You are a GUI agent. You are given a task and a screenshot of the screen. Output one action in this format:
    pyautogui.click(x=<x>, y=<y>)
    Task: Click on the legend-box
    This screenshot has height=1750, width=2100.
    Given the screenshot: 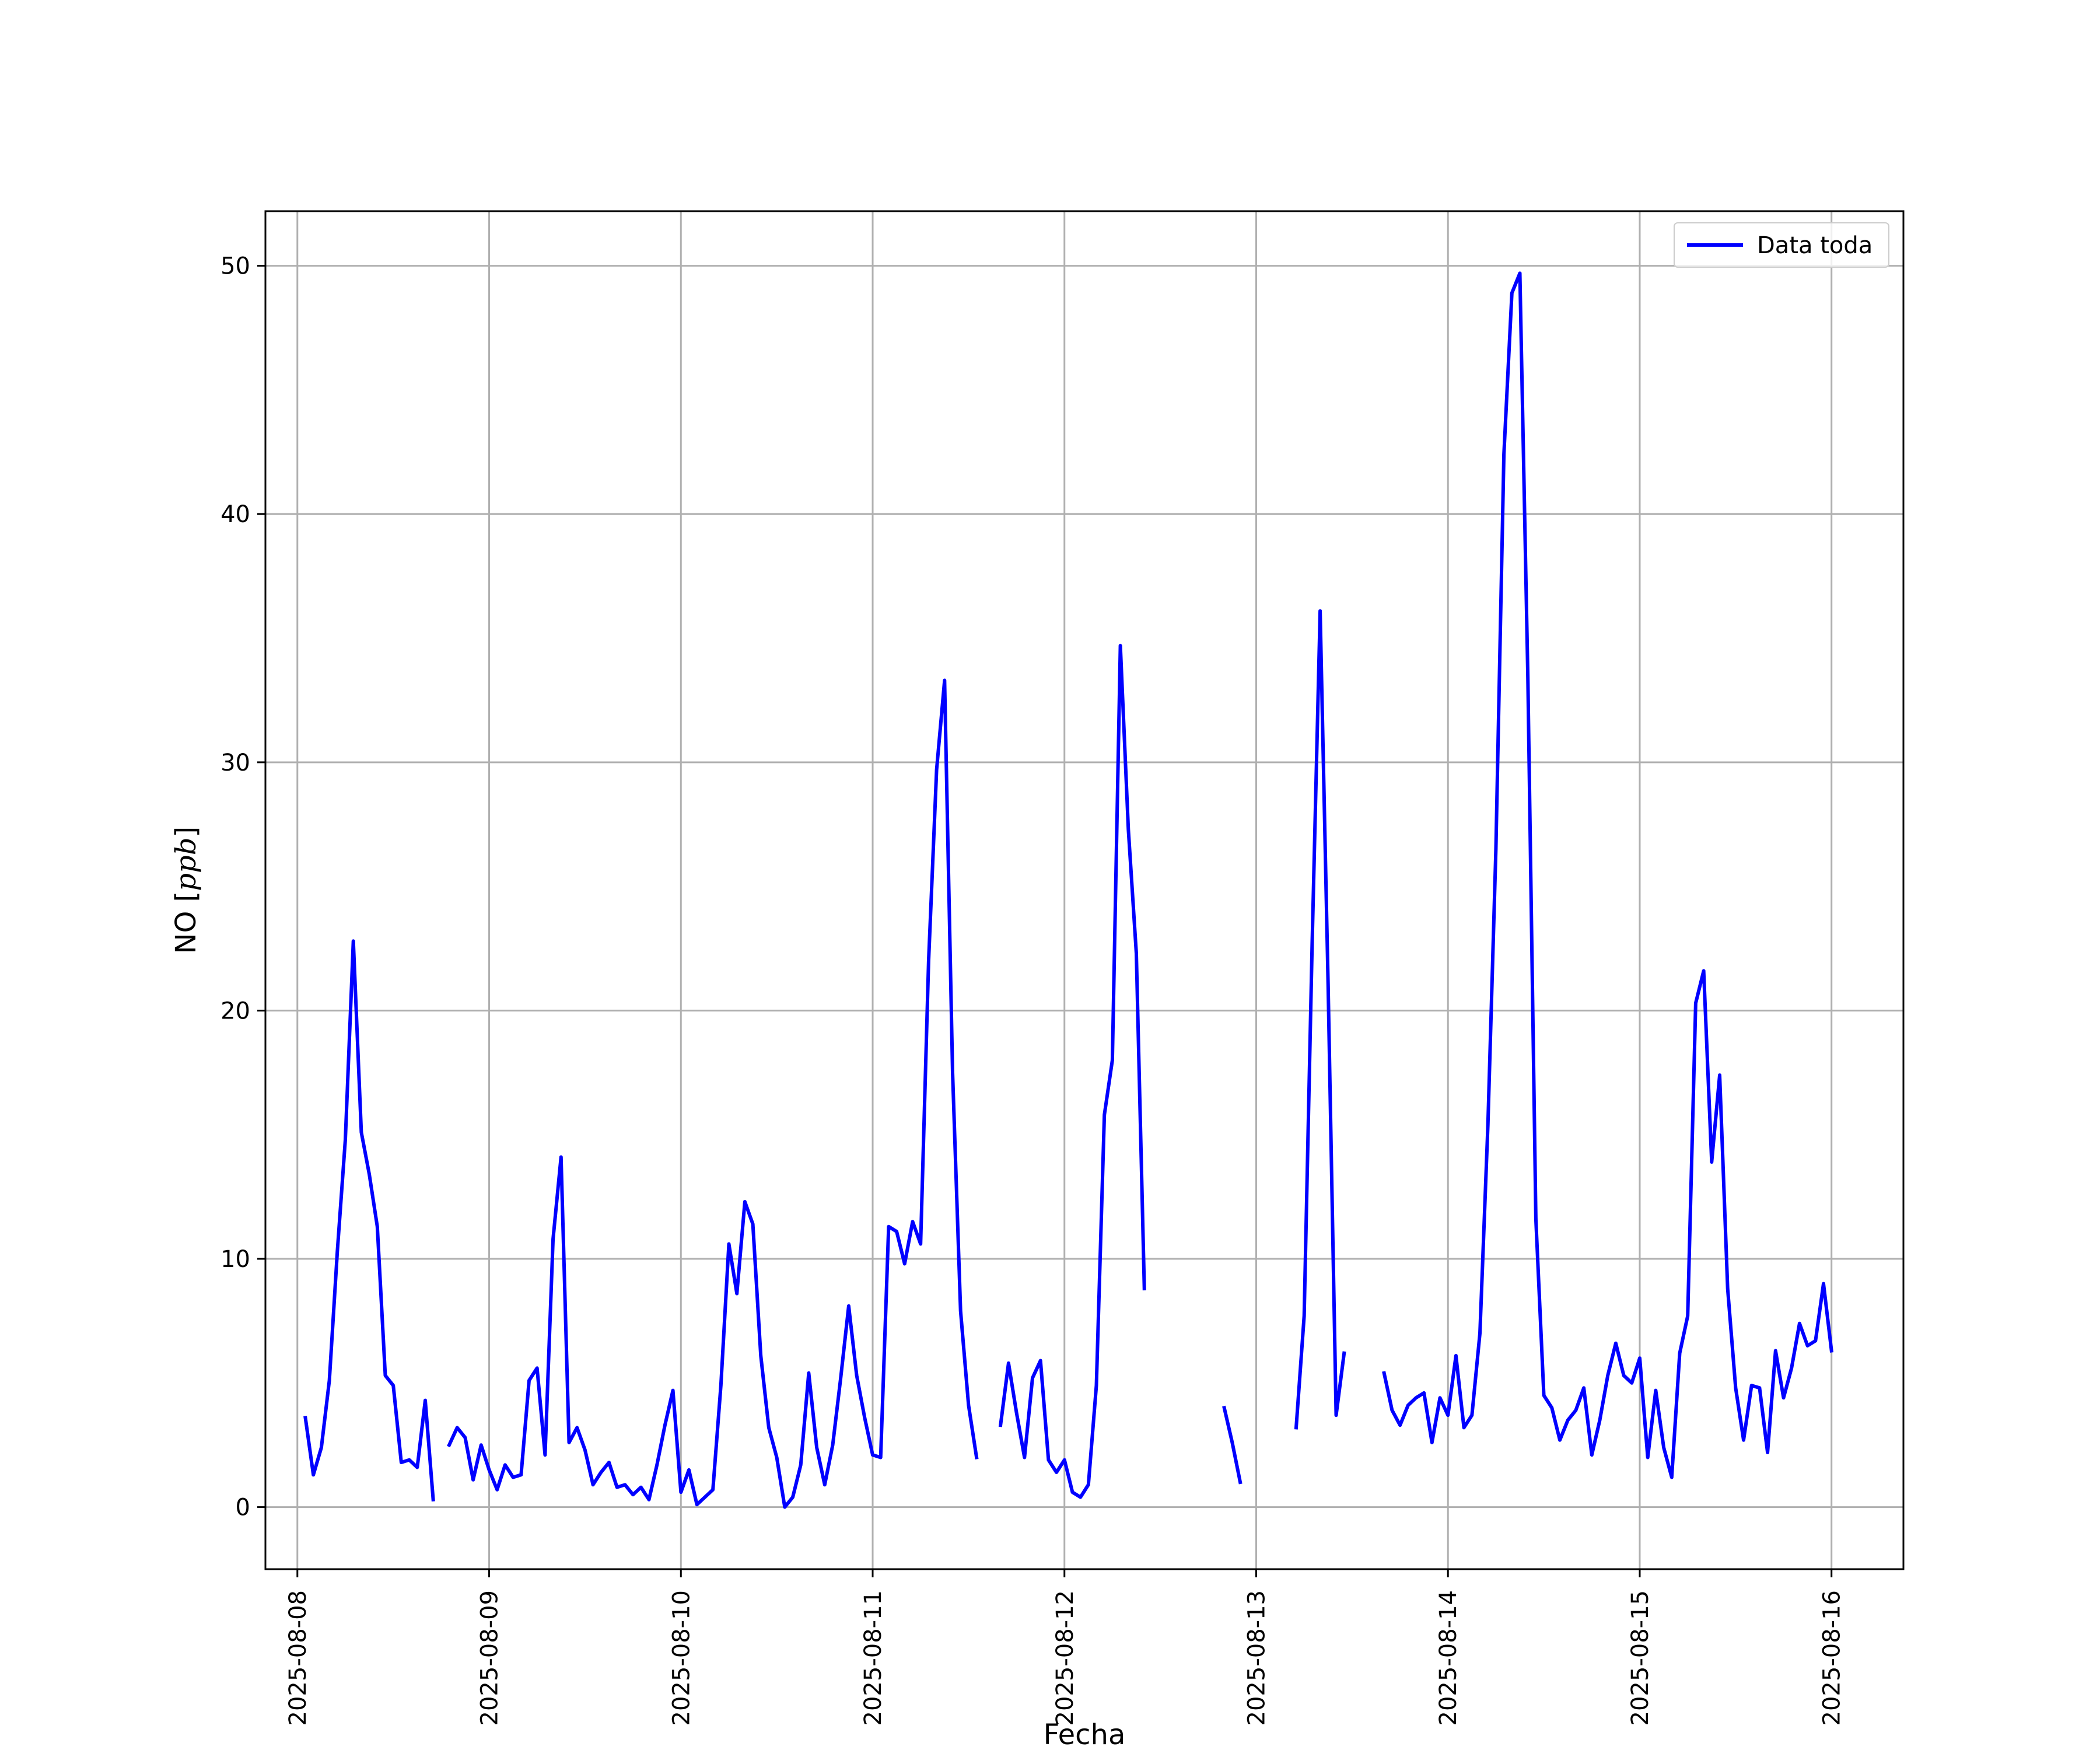 What is the action you would take?
    pyautogui.click(x=1781, y=245)
    